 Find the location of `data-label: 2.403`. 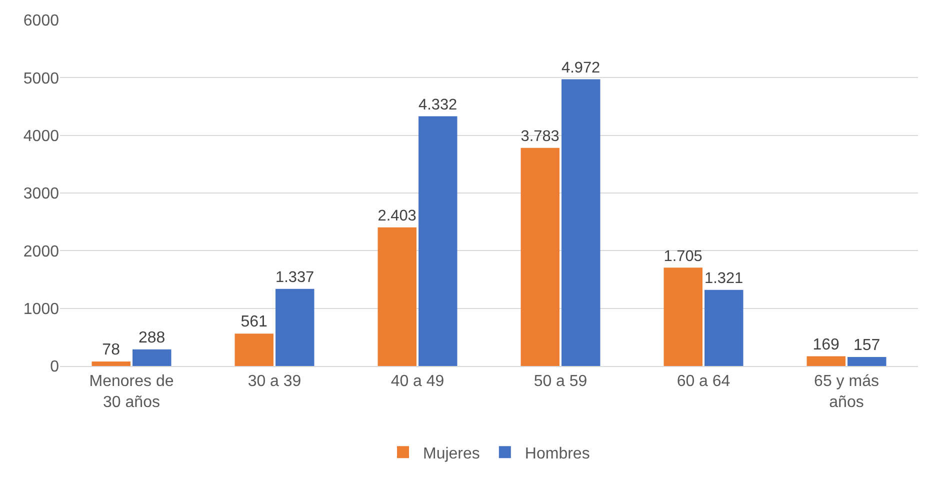

data-label: 2.403 is located at coordinates (397, 216).